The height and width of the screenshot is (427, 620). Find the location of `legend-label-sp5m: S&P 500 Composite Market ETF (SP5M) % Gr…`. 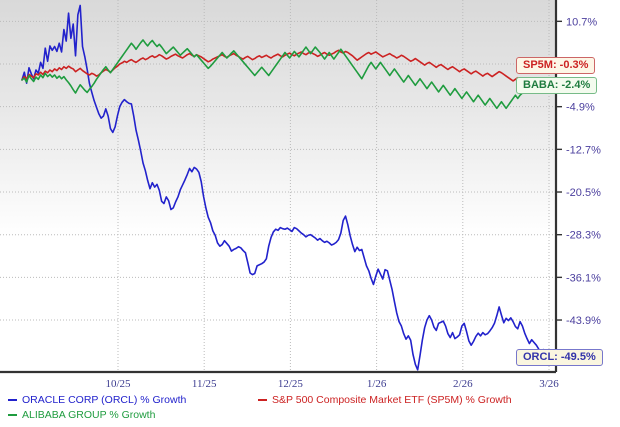

legend-label-sp5m: S&P 500 Composite Market ETF (SP5M) % Gr… is located at coordinates (392, 400).